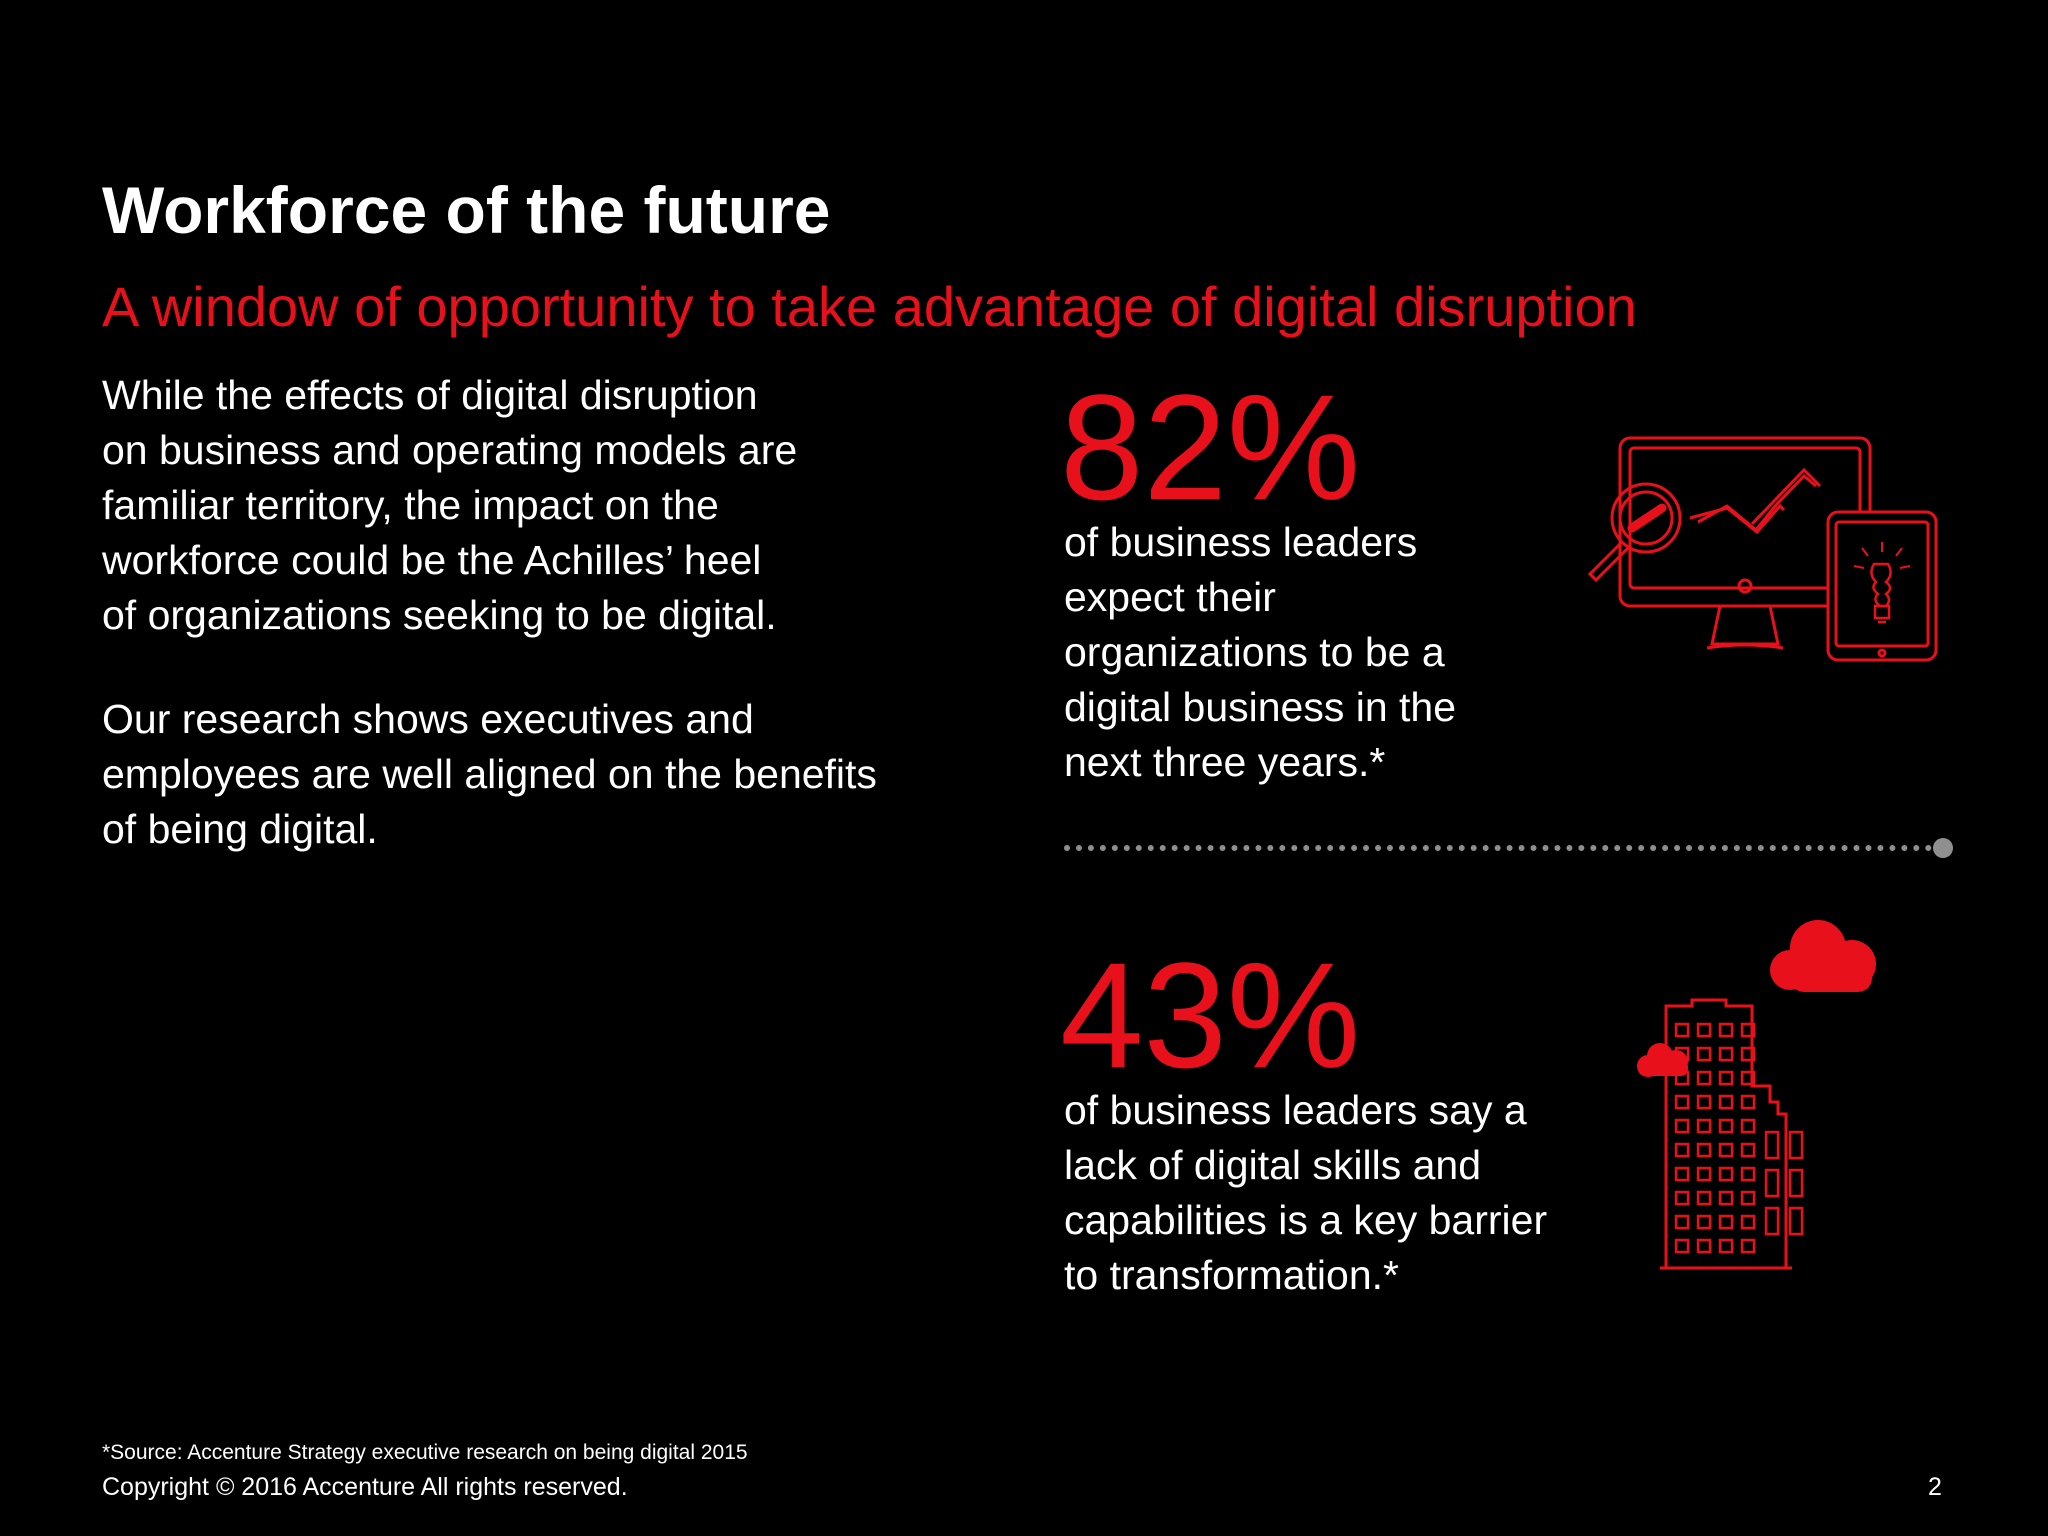 The width and height of the screenshot is (2048, 1536). Describe the element at coordinates (1260, 707) in the screenshot. I see `stat-caption-line: digital business in the` at that location.